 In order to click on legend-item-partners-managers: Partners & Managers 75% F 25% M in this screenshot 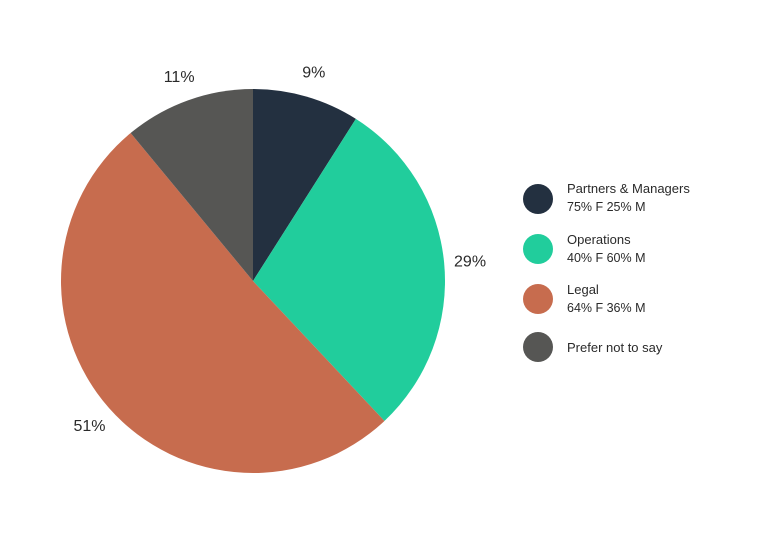, I will do `click(638, 205)`.